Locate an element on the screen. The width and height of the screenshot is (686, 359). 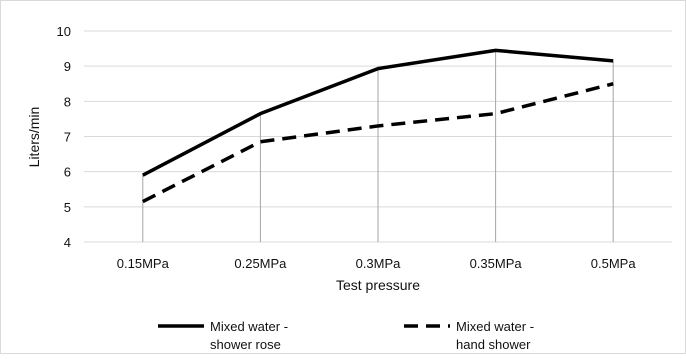
y-tick-label: 5 is located at coordinates (67, 207).